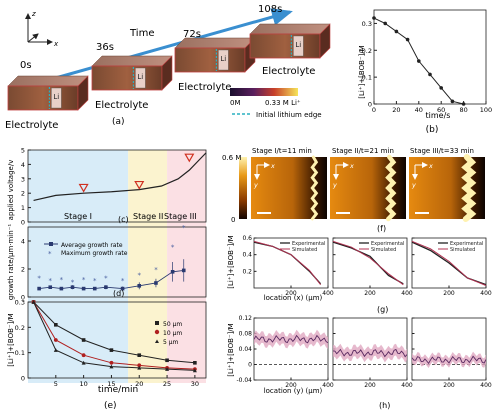 This screenshot has height=415, width=500. What do you see at coordinates (110, 406) in the screenshot?
I see `caption-e: (e)` at bounding box center [110, 406].